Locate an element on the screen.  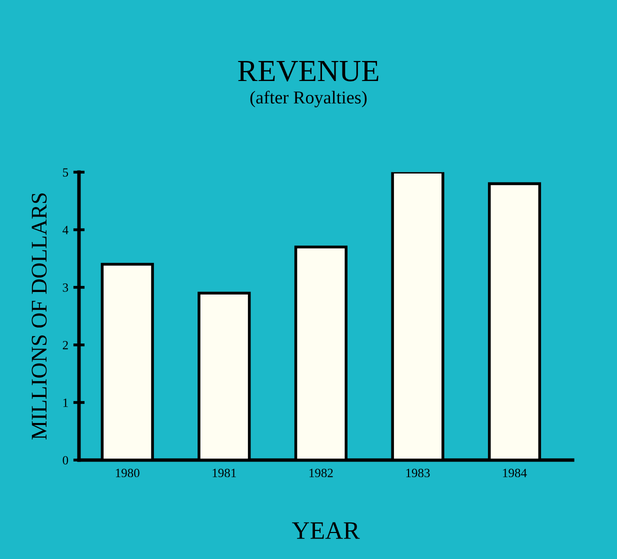
y-tick-label: 0 is located at coordinates (65, 460).